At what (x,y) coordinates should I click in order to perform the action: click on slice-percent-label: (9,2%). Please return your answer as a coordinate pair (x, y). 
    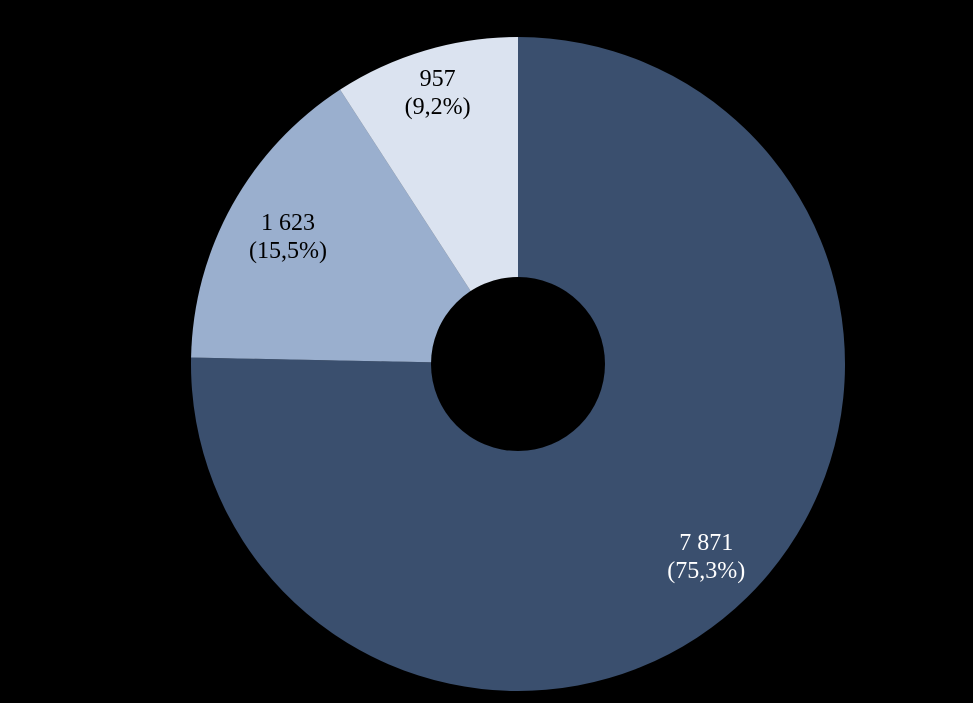
    Looking at the image, I should click on (438, 107).